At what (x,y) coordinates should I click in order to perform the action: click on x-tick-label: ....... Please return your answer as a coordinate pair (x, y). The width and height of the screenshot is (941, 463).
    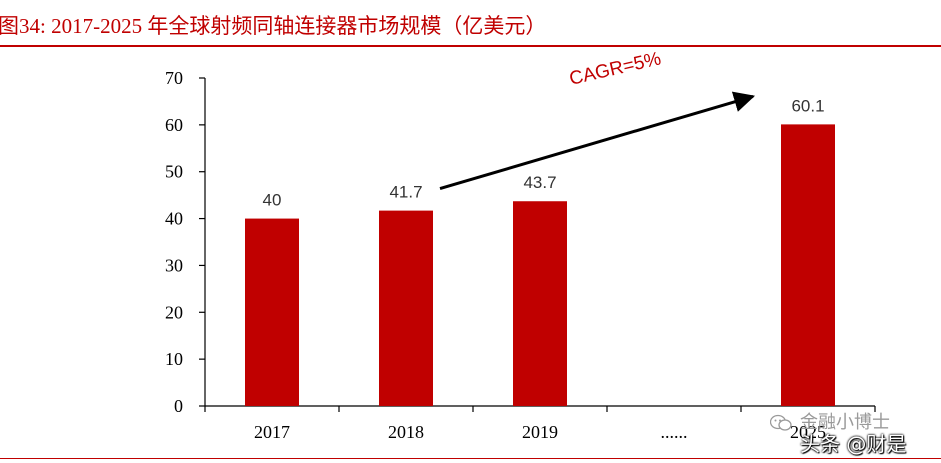
    Looking at the image, I should click on (674, 432).